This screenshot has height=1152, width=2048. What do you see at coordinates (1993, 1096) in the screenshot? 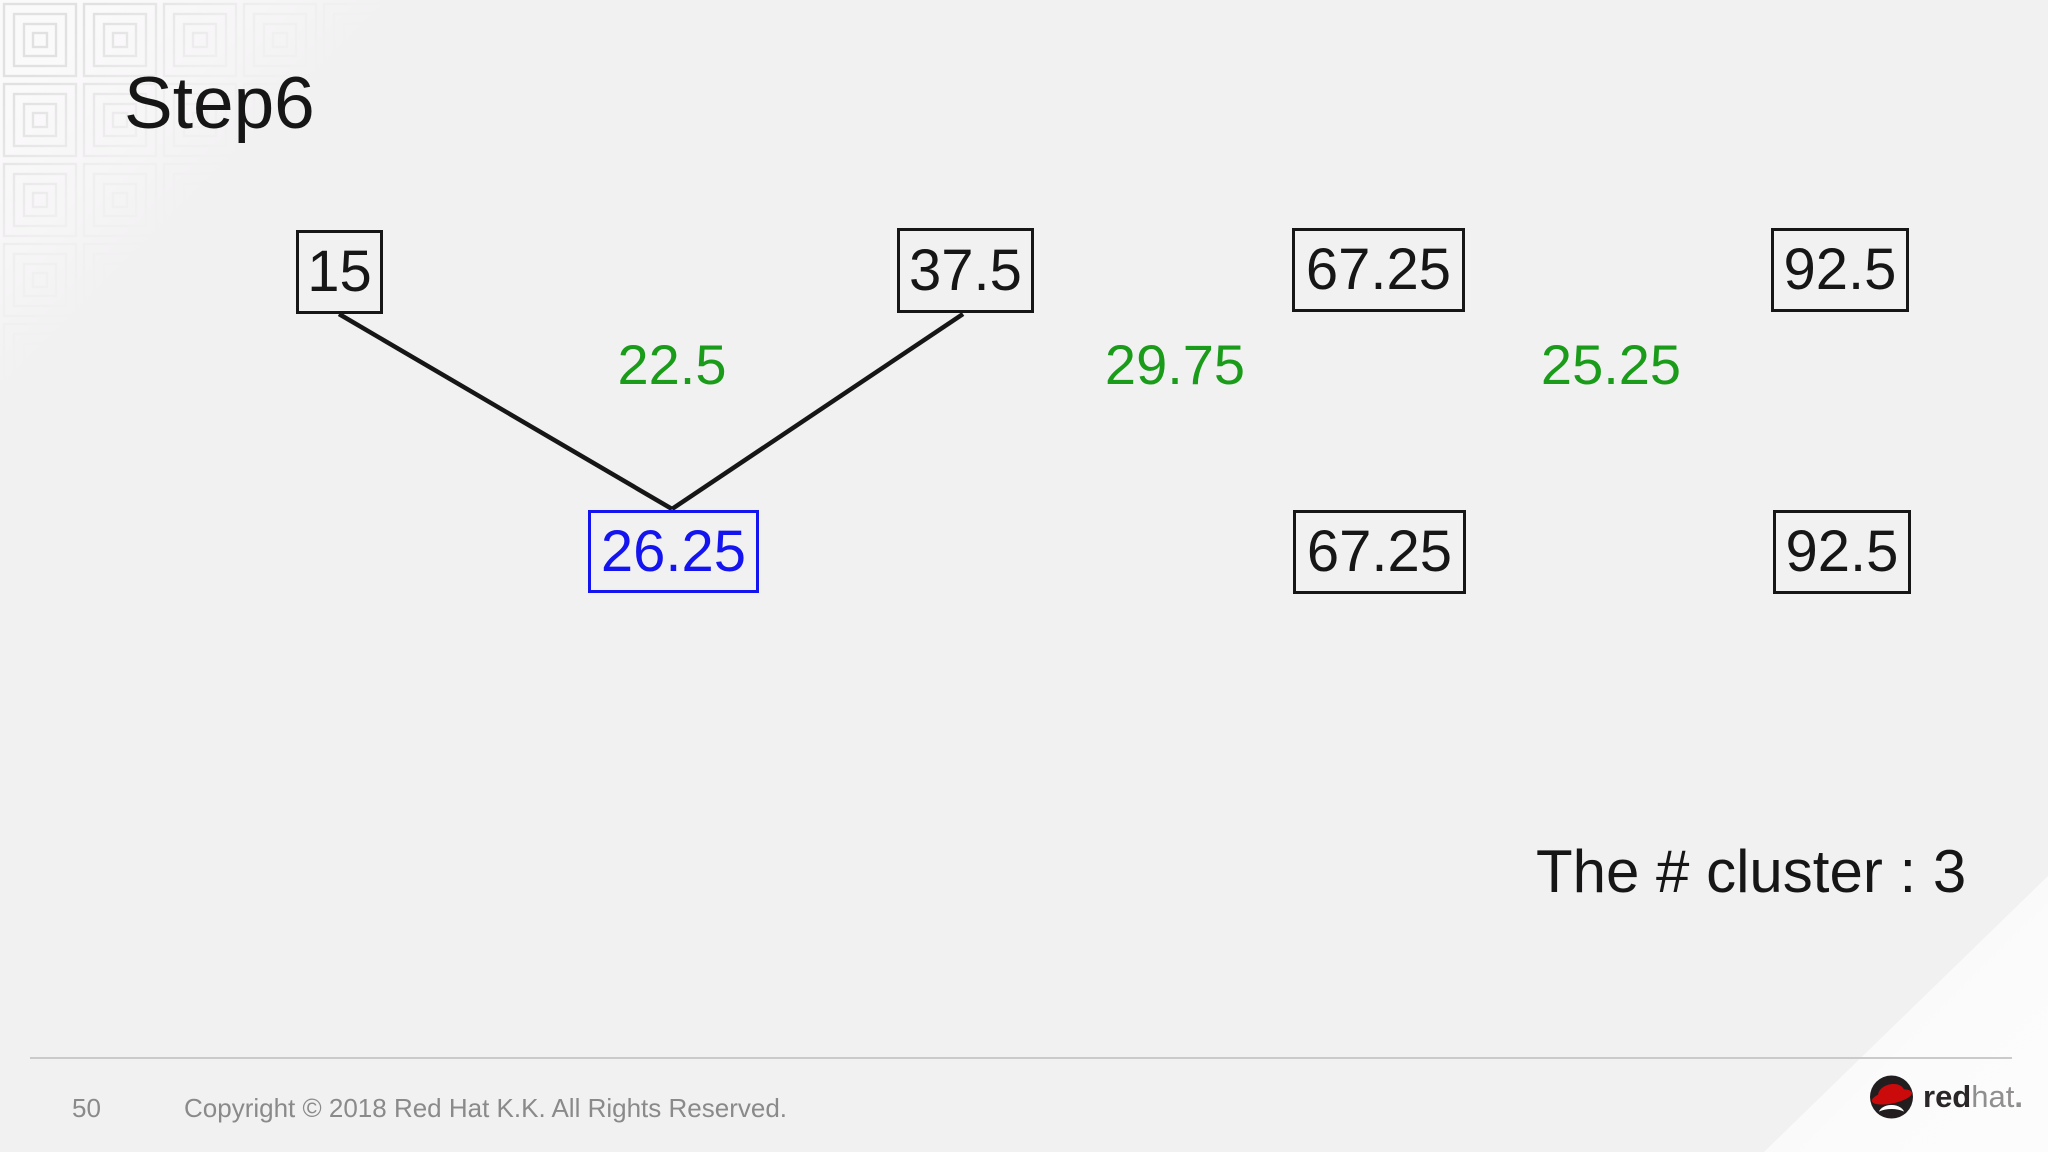
I see `wordmark-hat: hat` at bounding box center [1993, 1096].